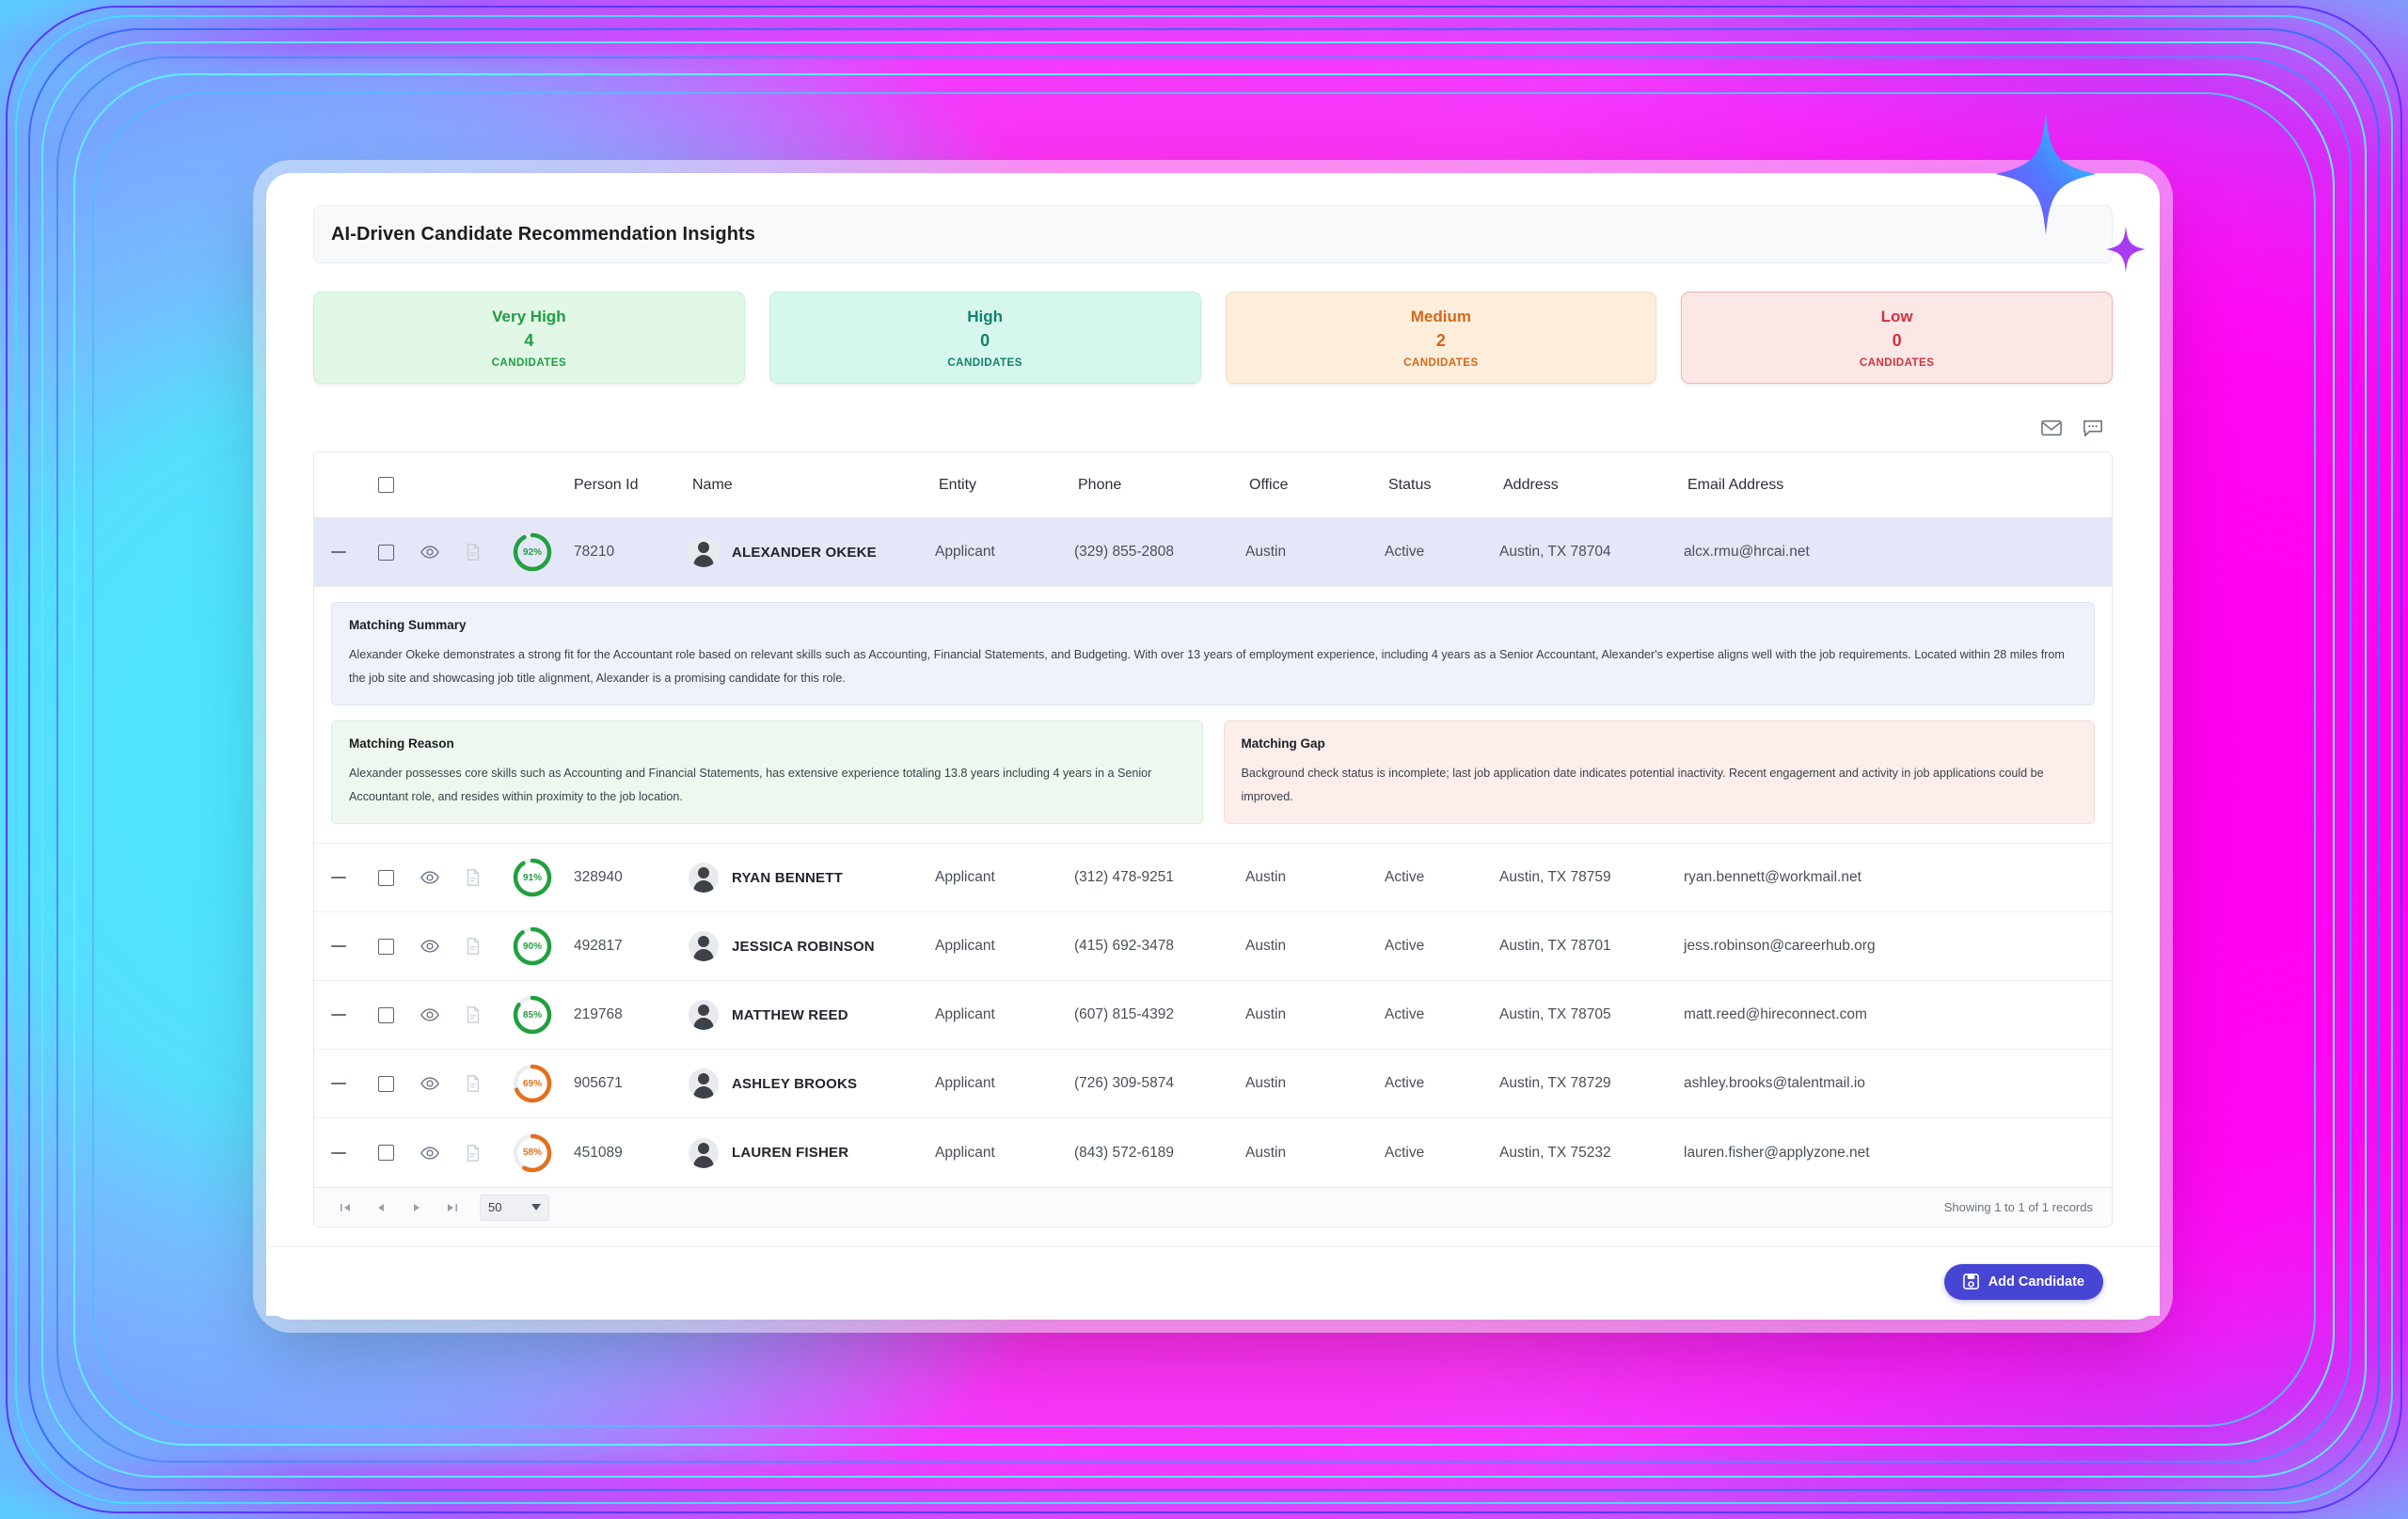 The image size is (2408, 1519). I want to click on match-score-value: 85%, so click(532, 1015).